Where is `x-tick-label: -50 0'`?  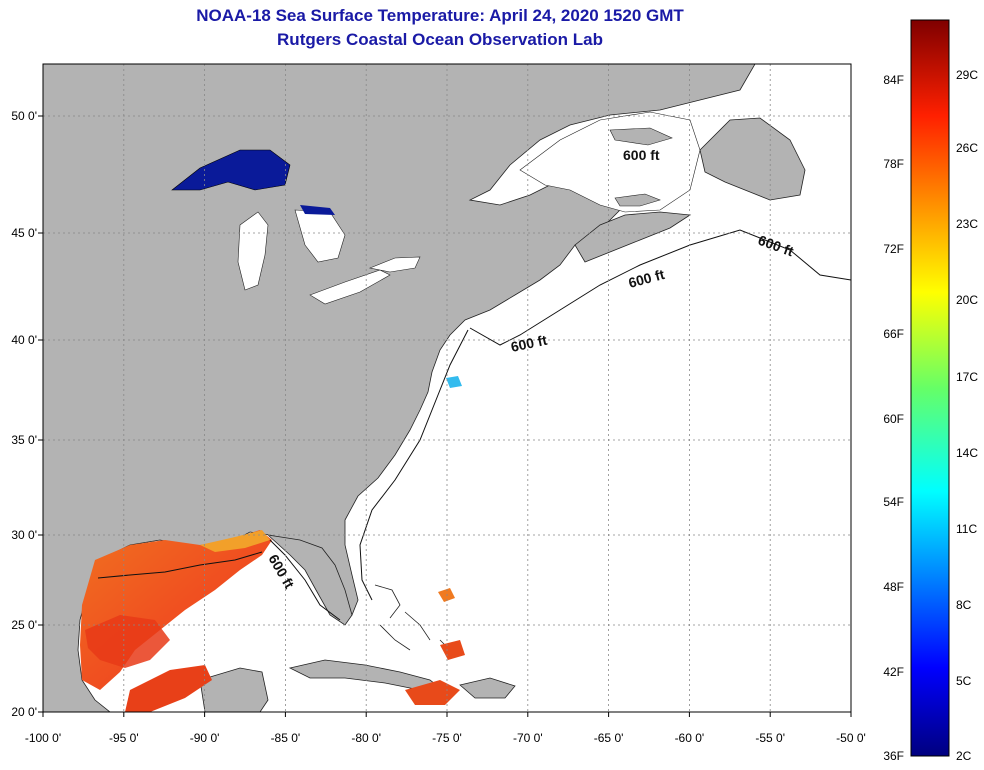 x-tick-label: -50 0' is located at coordinates (851, 738).